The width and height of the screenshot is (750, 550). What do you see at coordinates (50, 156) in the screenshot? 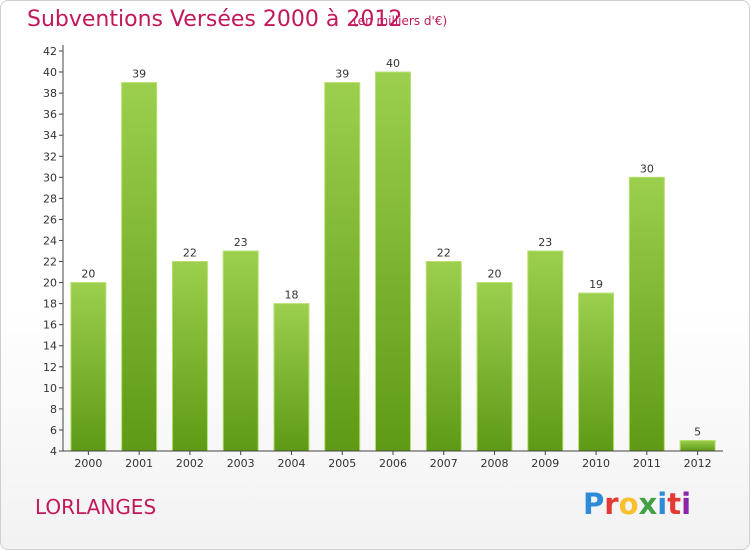
I see `y-tick-label: 32` at bounding box center [50, 156].